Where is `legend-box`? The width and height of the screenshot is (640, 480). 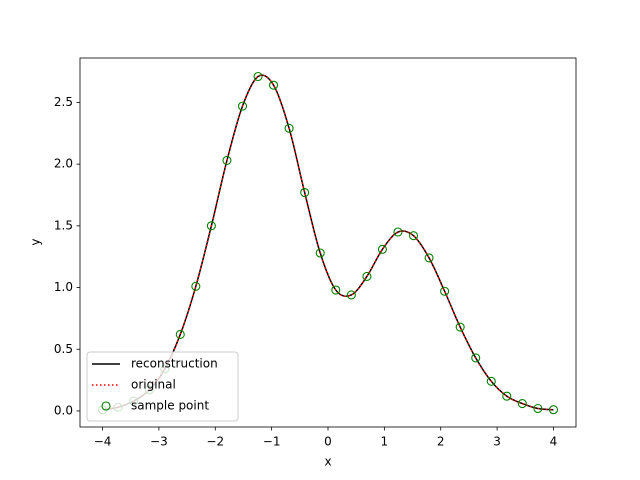 legend-box is located at coordinates (162, 386).